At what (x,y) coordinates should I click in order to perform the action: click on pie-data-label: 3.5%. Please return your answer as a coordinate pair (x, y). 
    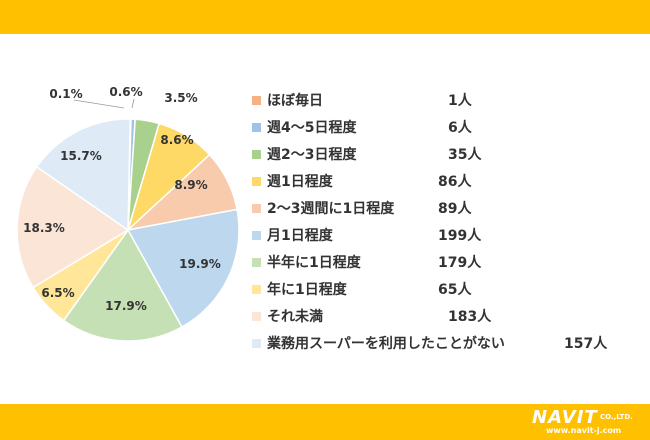
    Looking at the image, I should click on (180, 98).